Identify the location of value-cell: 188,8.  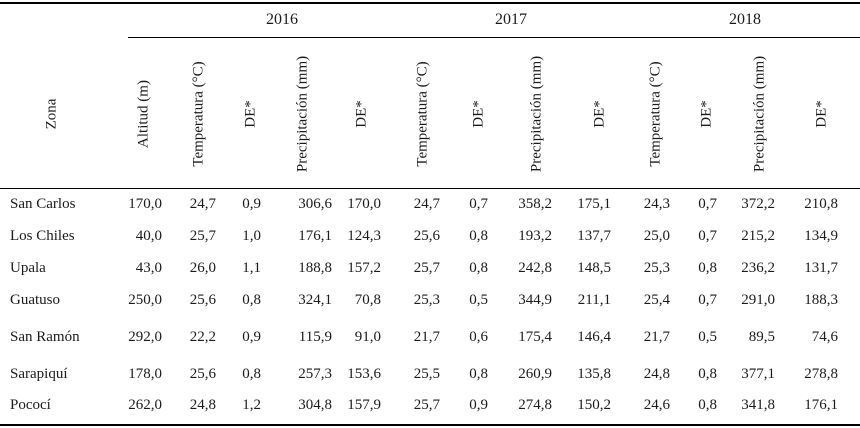
(315, 268).